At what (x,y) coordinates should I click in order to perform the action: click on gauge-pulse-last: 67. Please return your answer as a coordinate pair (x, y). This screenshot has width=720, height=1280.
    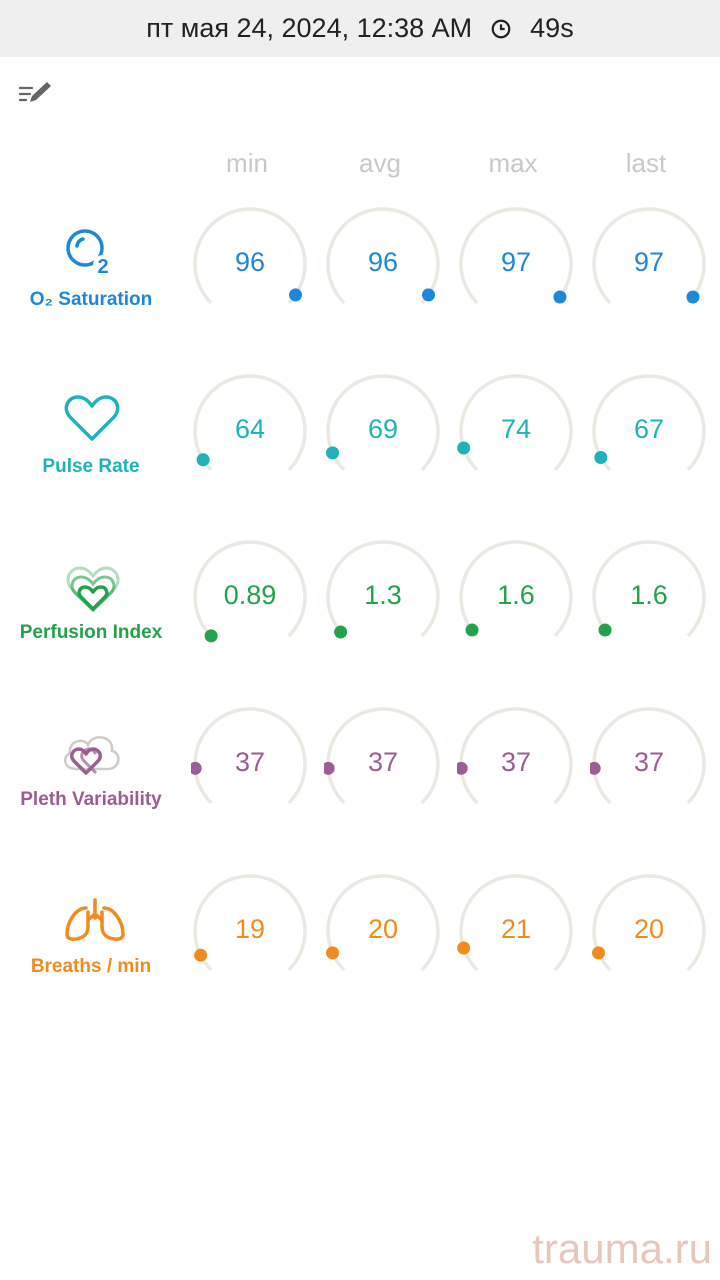
    Looking at the image, I should click on (654, 427).